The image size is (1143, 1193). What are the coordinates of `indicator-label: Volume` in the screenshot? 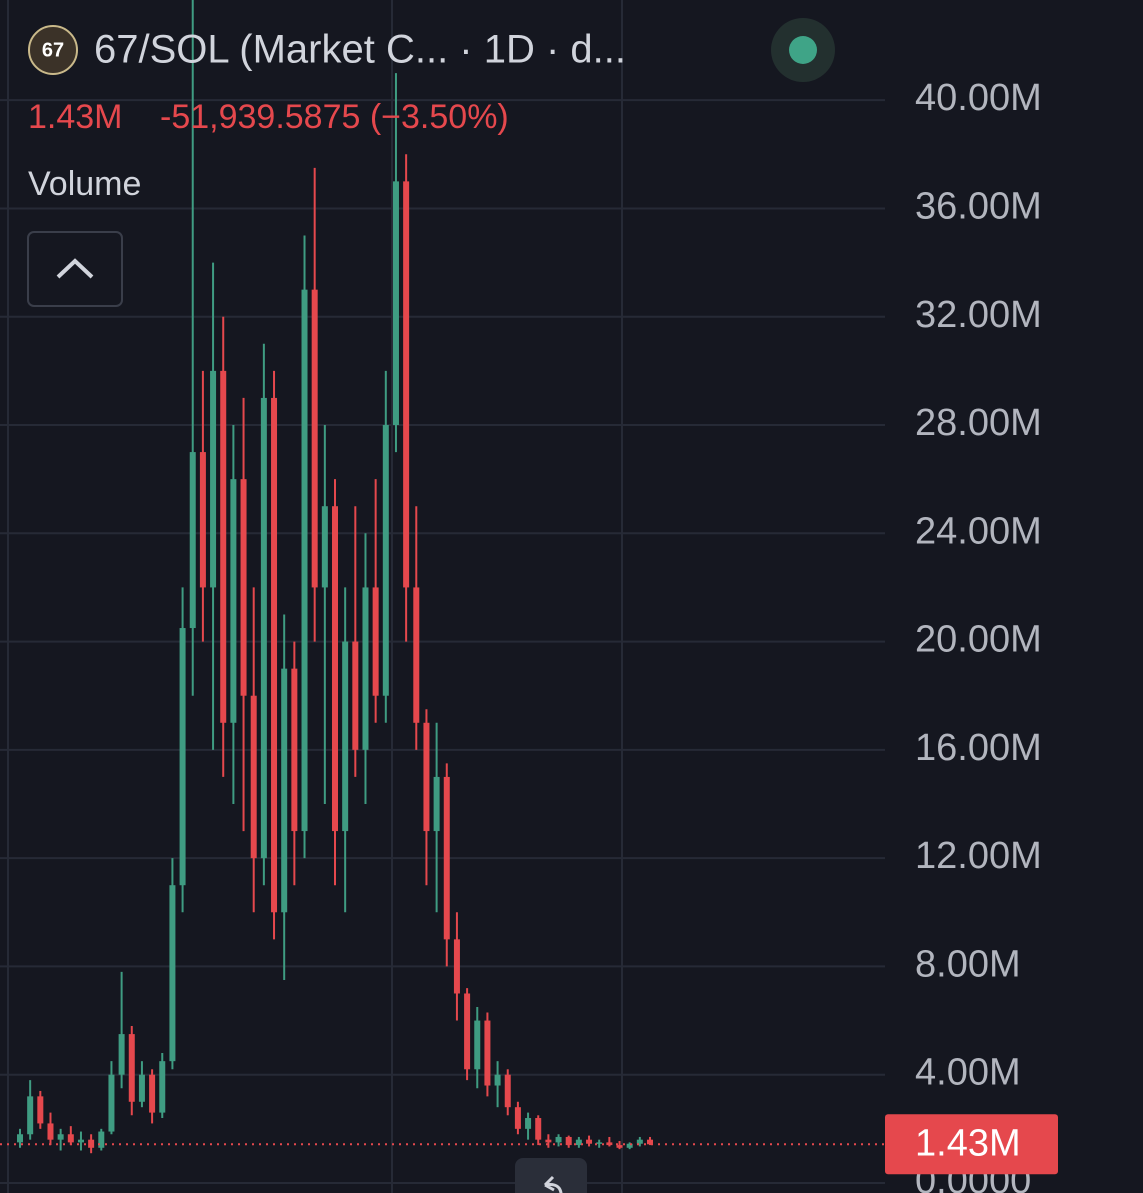 It's located at (84, 184).